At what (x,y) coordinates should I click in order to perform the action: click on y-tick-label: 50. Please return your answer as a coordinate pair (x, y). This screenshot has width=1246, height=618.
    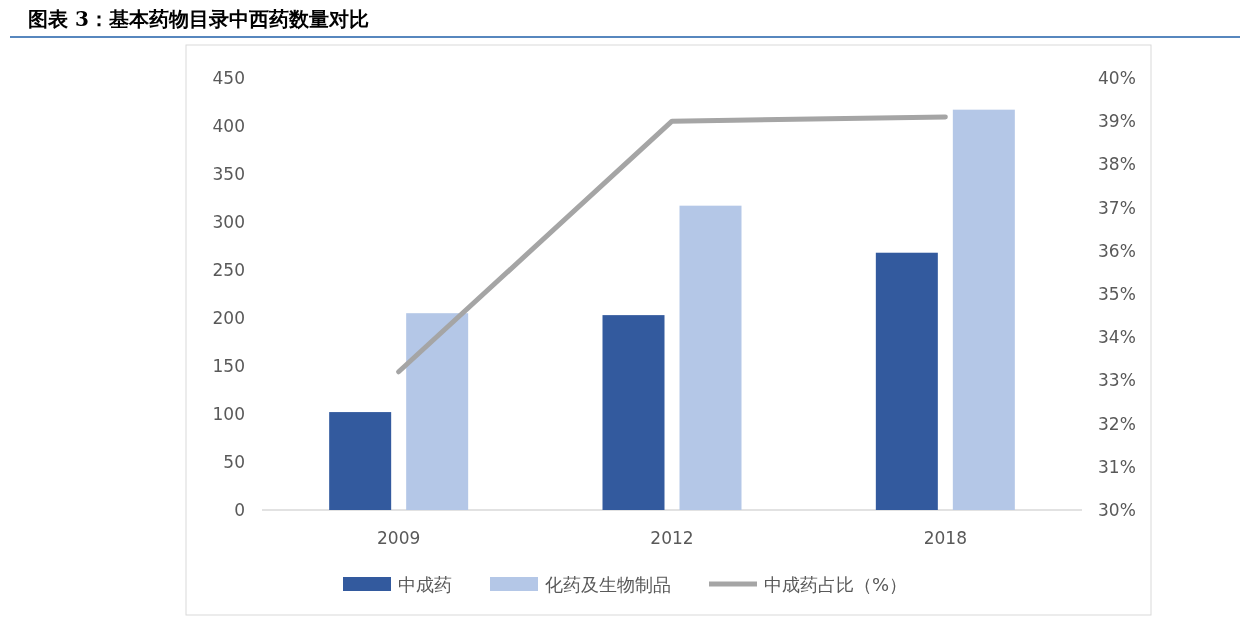
    Looking at the image, I should click on (234, 462).